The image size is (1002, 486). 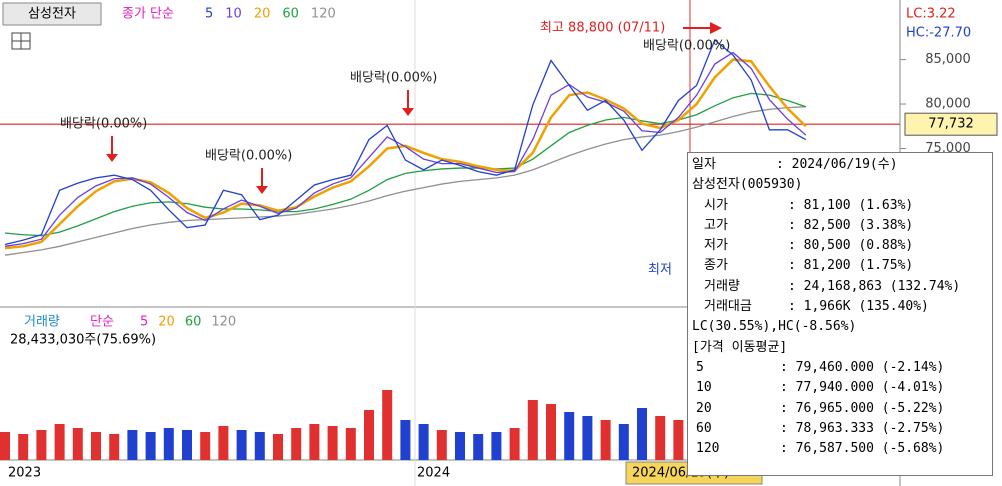 What do you see at coordinates (740, 347) in the screenshot?
I see `tooltip-label: [가격 이동평균]` at bounding box center [740, 347].